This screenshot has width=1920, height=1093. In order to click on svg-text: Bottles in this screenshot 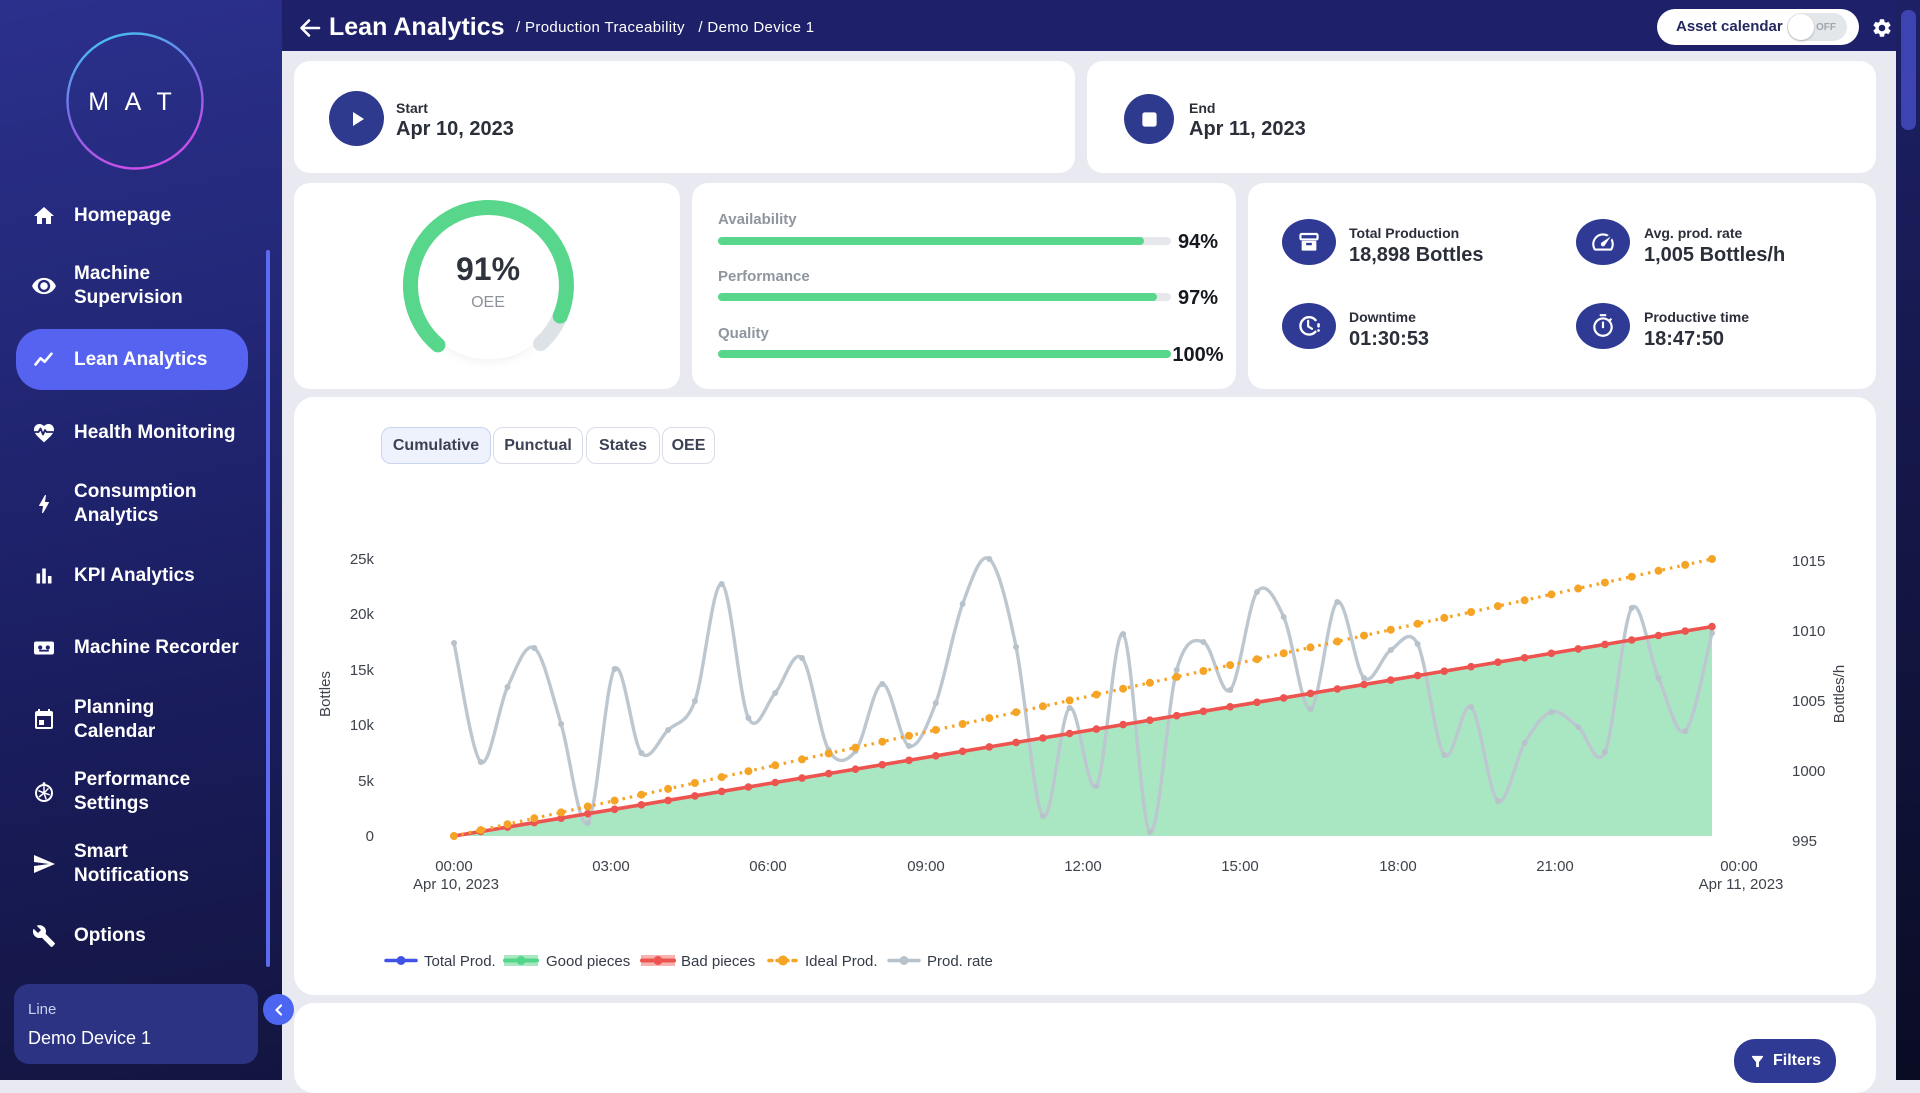, I will do `click(325, 694)`.